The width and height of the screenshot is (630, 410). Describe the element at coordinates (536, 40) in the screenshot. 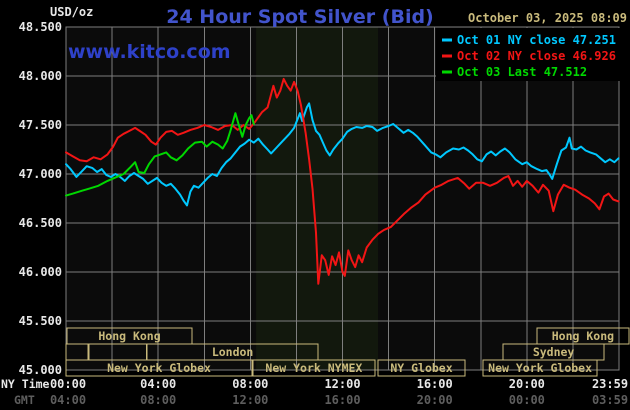

I see `legend-label-oct01: Oct 01 NY close 47.251` at that location.